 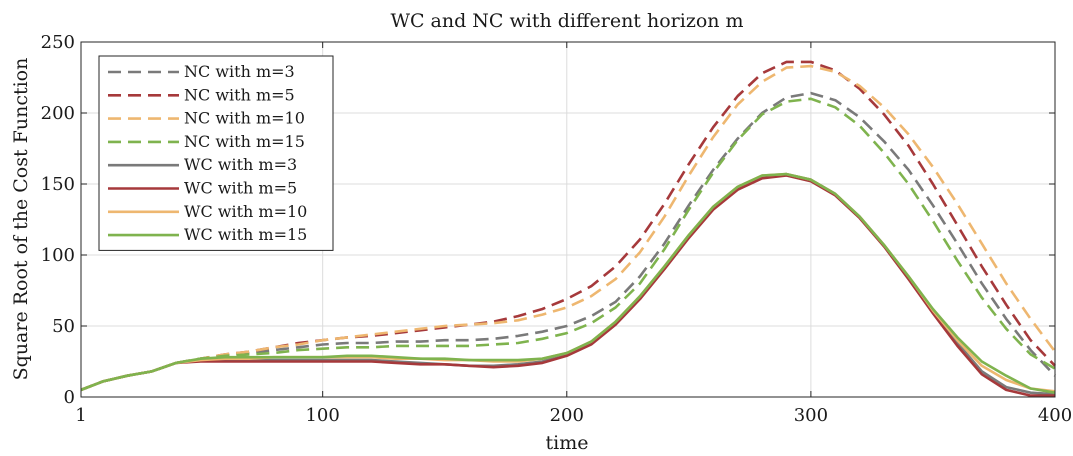 I want to click on x-tick-label: 300, so click(x=811, y=415).